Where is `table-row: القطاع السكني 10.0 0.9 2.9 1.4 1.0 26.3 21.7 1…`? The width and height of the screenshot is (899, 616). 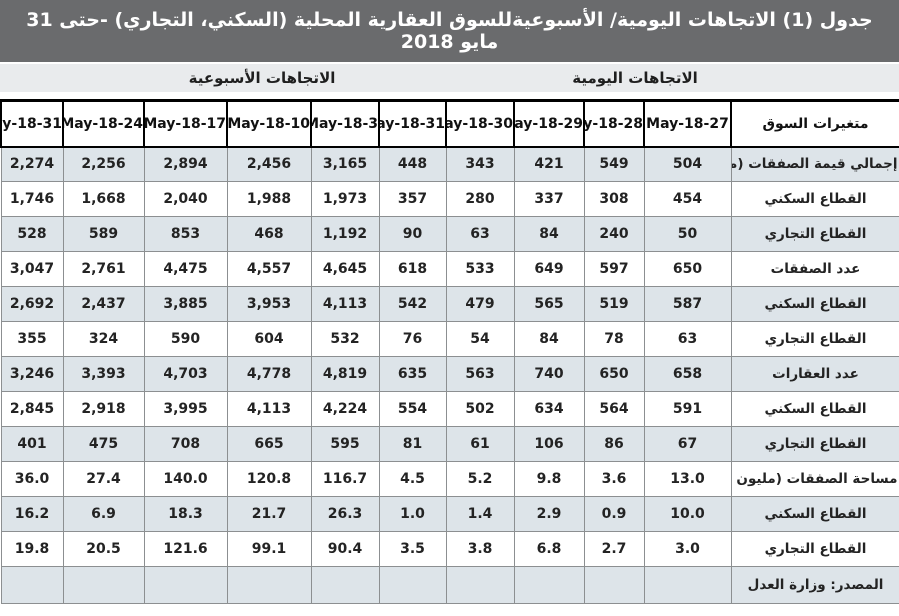
table-row: القطاع السكني 10.0 0.9 2.9 1.4 1.0 26.3 21.7 1… is located at coordinates (449, 514).